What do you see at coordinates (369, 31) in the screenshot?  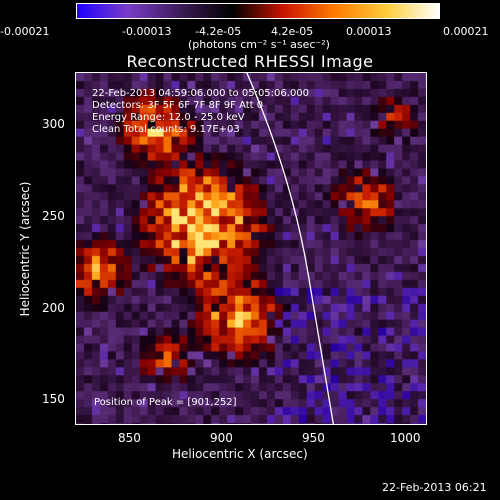 I see `colorbar-tick-5: 0.00013` at bounding box center [369, 31].